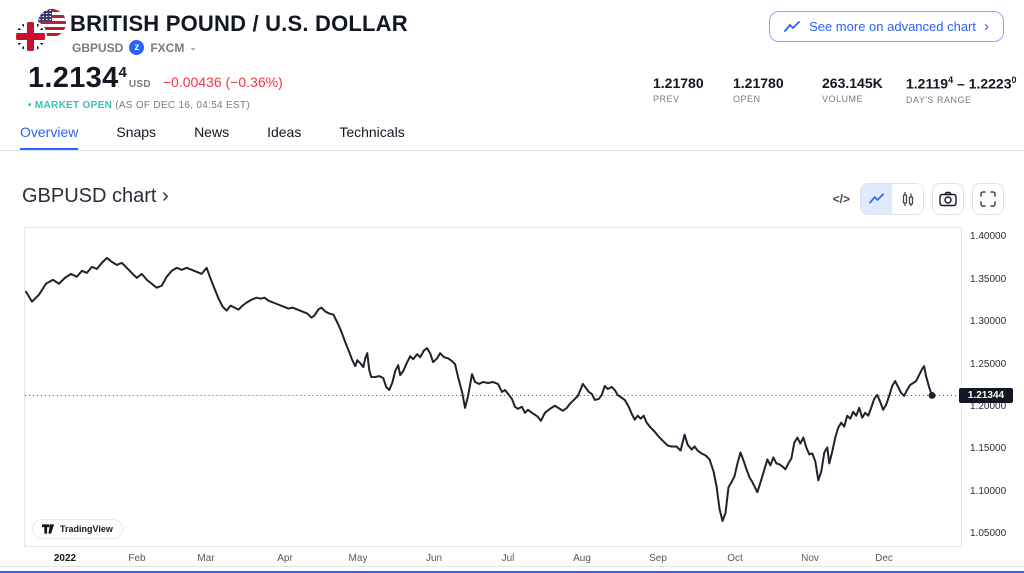  I want to click on tabs: Overview Snaps News Ideas Technicals, so click(212, 137).